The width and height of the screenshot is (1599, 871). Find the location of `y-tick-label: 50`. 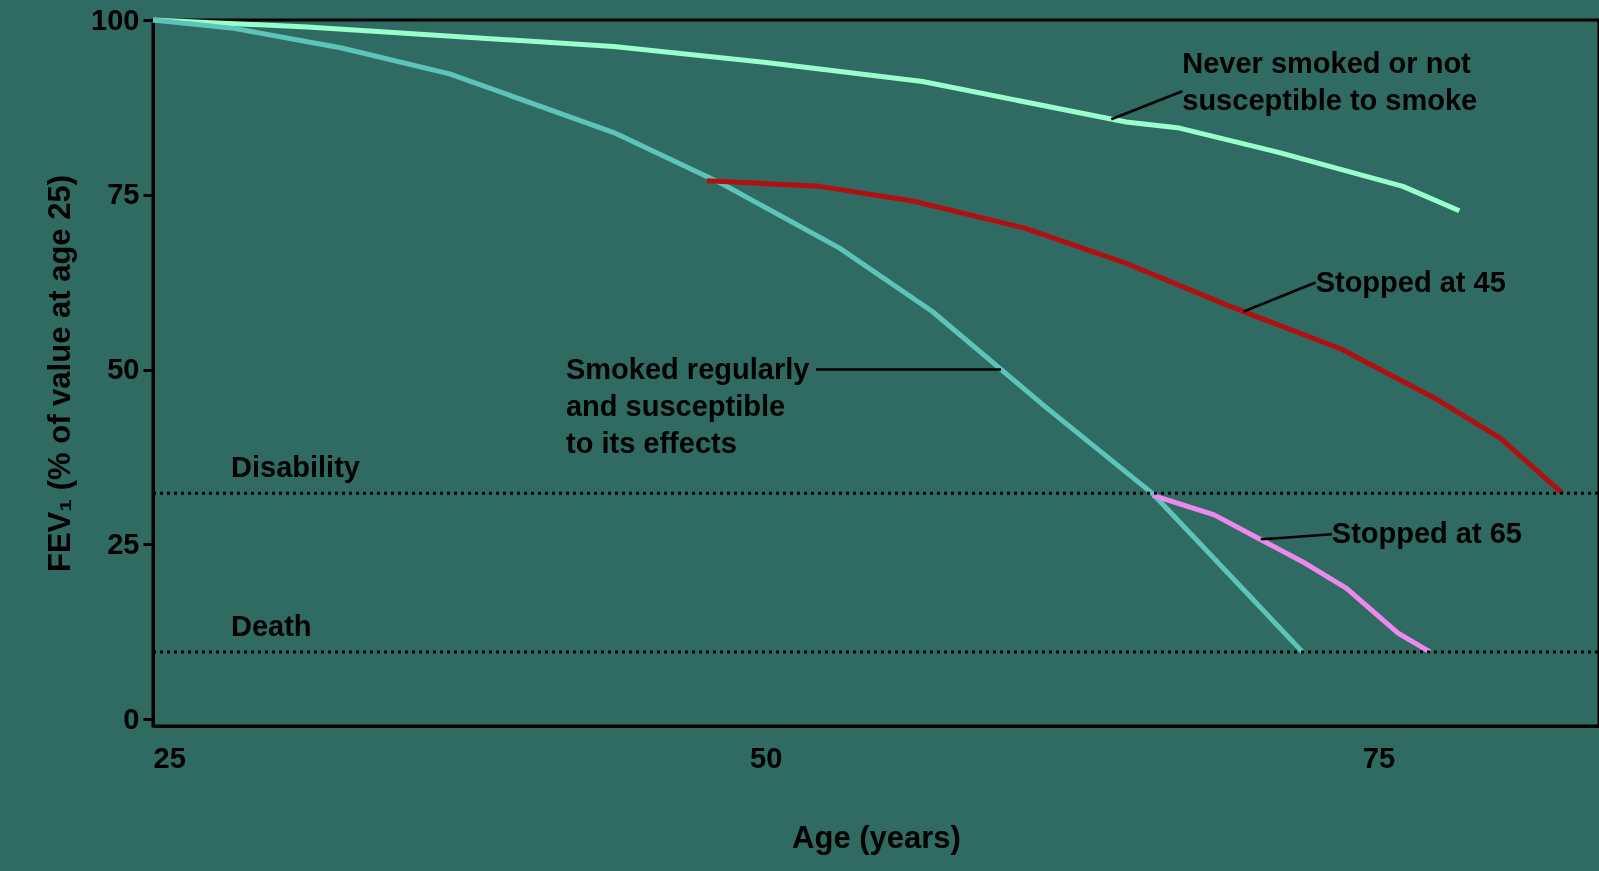

y-tick-label: 50 is located at coordinates (123, 369).